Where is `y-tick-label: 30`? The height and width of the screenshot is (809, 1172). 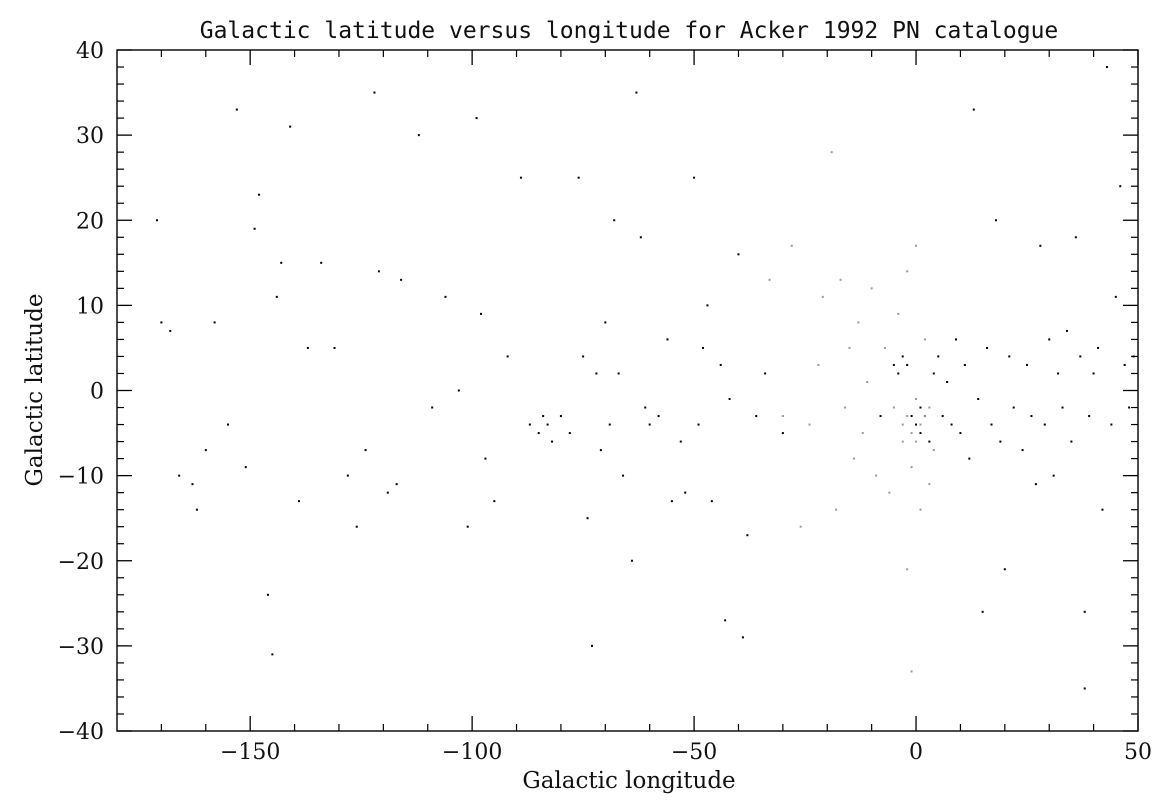 y-tick-label: 30 is located at coordinates (90, 136).